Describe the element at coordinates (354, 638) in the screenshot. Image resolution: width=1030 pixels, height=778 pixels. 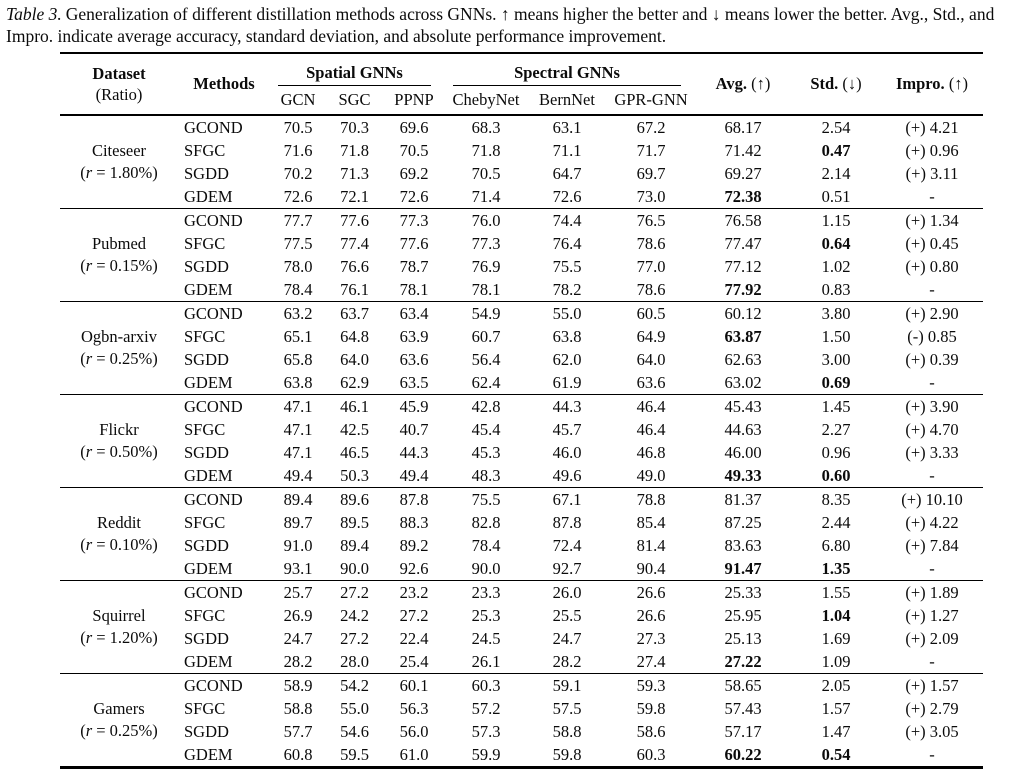
I see `score-cell: 27.2` at that location.